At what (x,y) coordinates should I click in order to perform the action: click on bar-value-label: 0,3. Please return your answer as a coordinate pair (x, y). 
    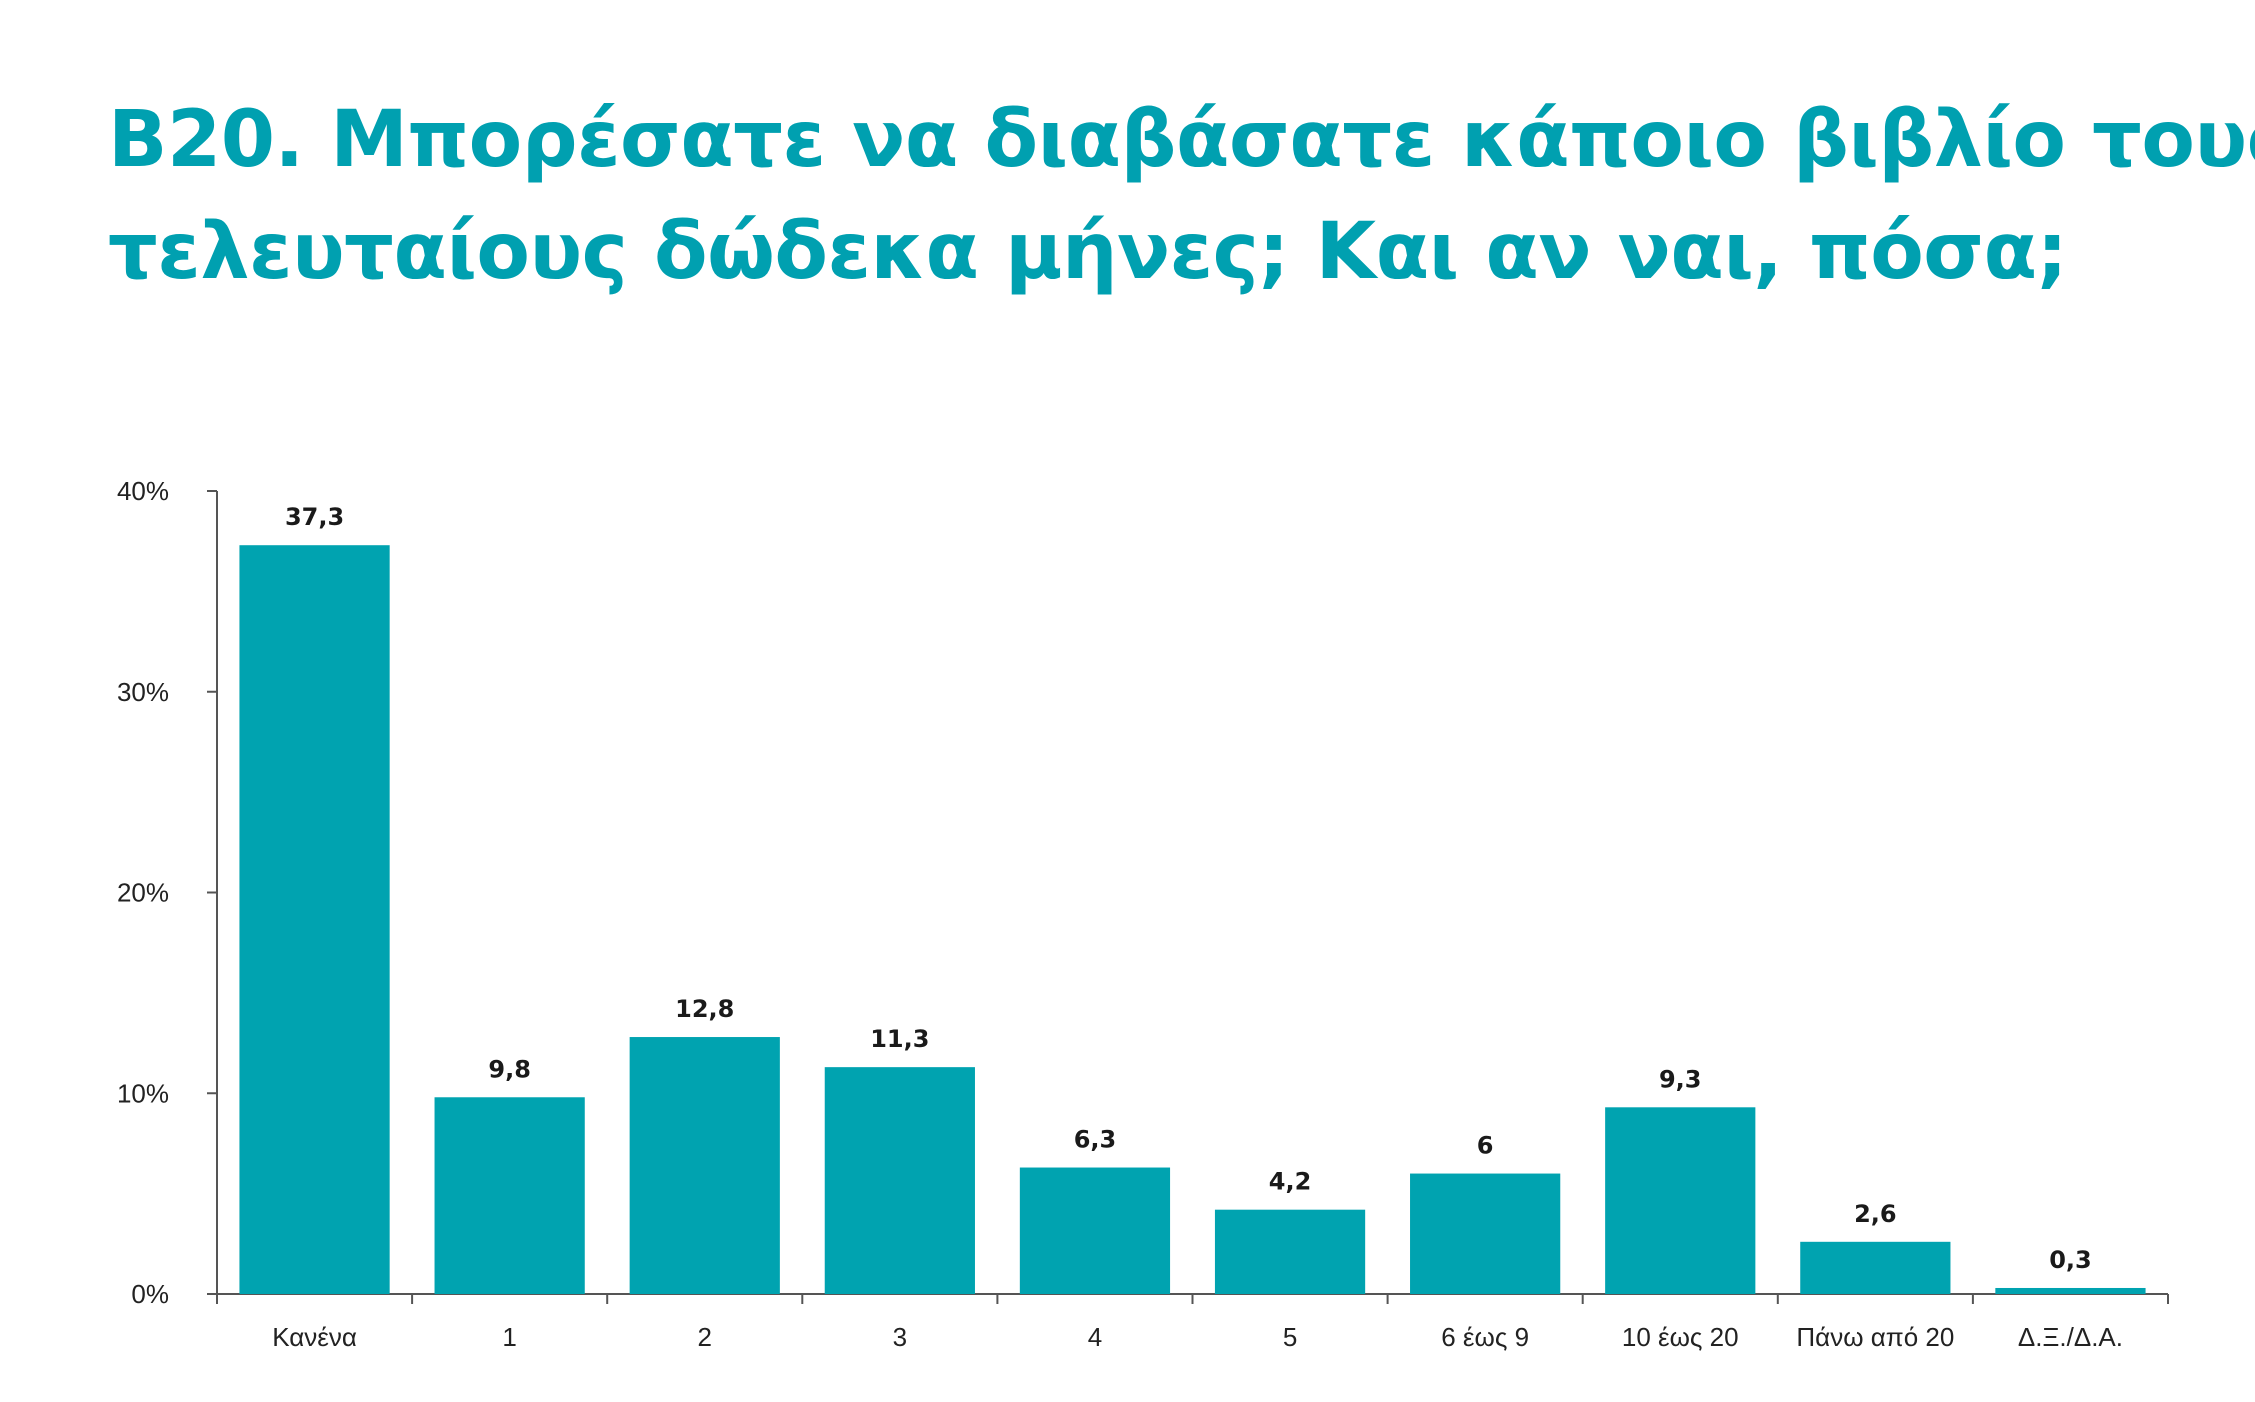
    Looking at the image, I should click on (2070, 1260).